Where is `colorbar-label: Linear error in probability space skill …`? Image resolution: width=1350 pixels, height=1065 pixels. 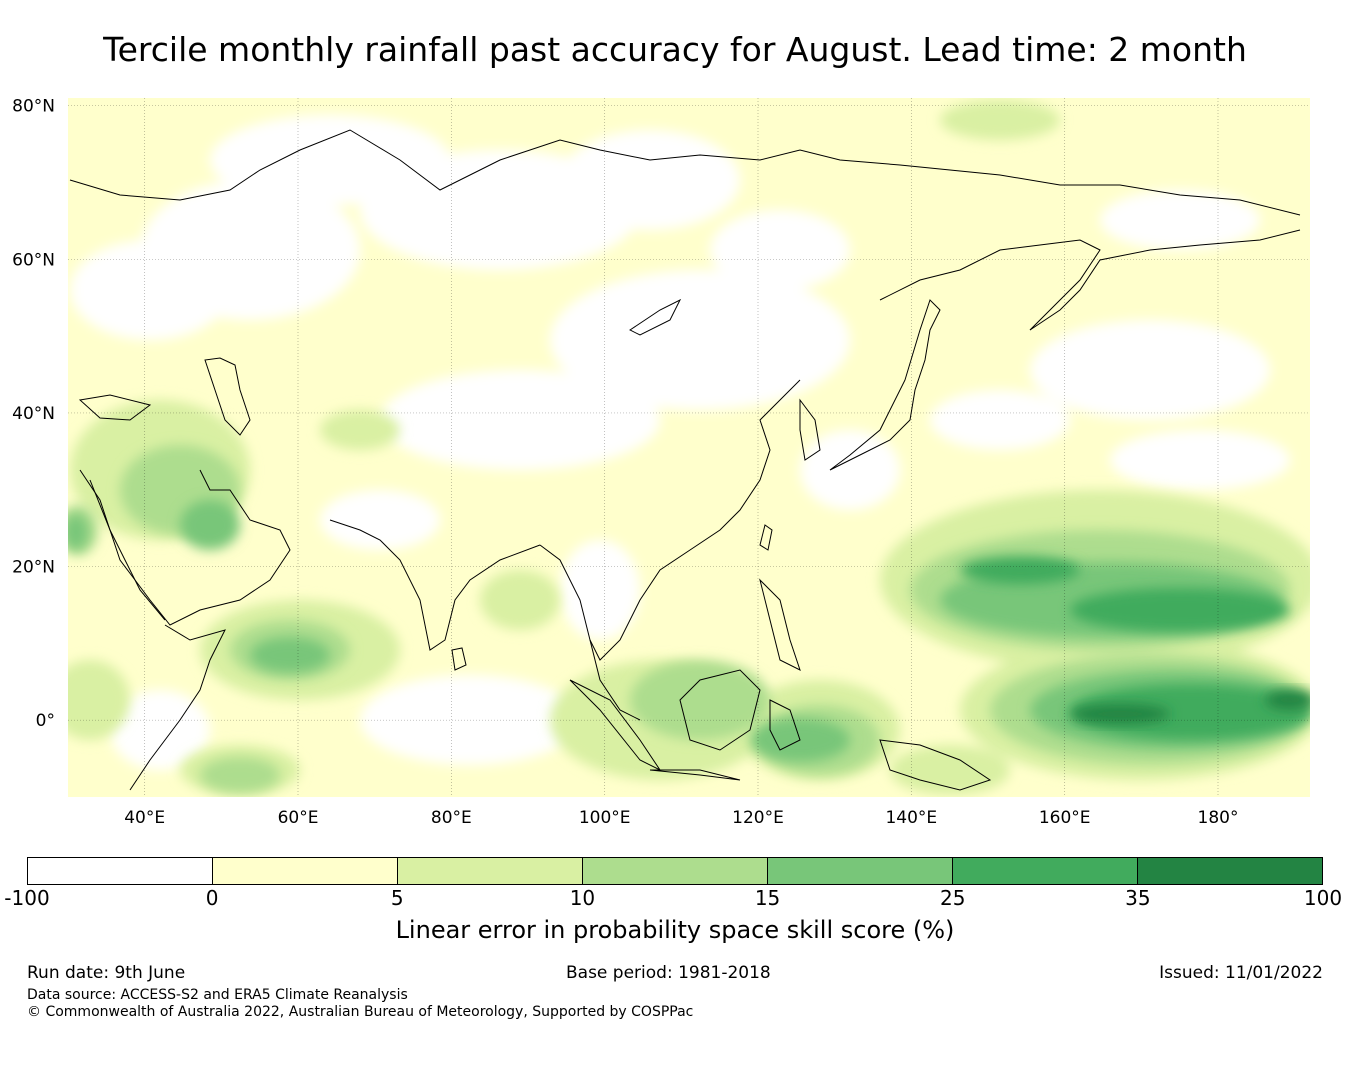
colorbar-label: Linear error in probability space skill … is located at coordinates (675, 930).